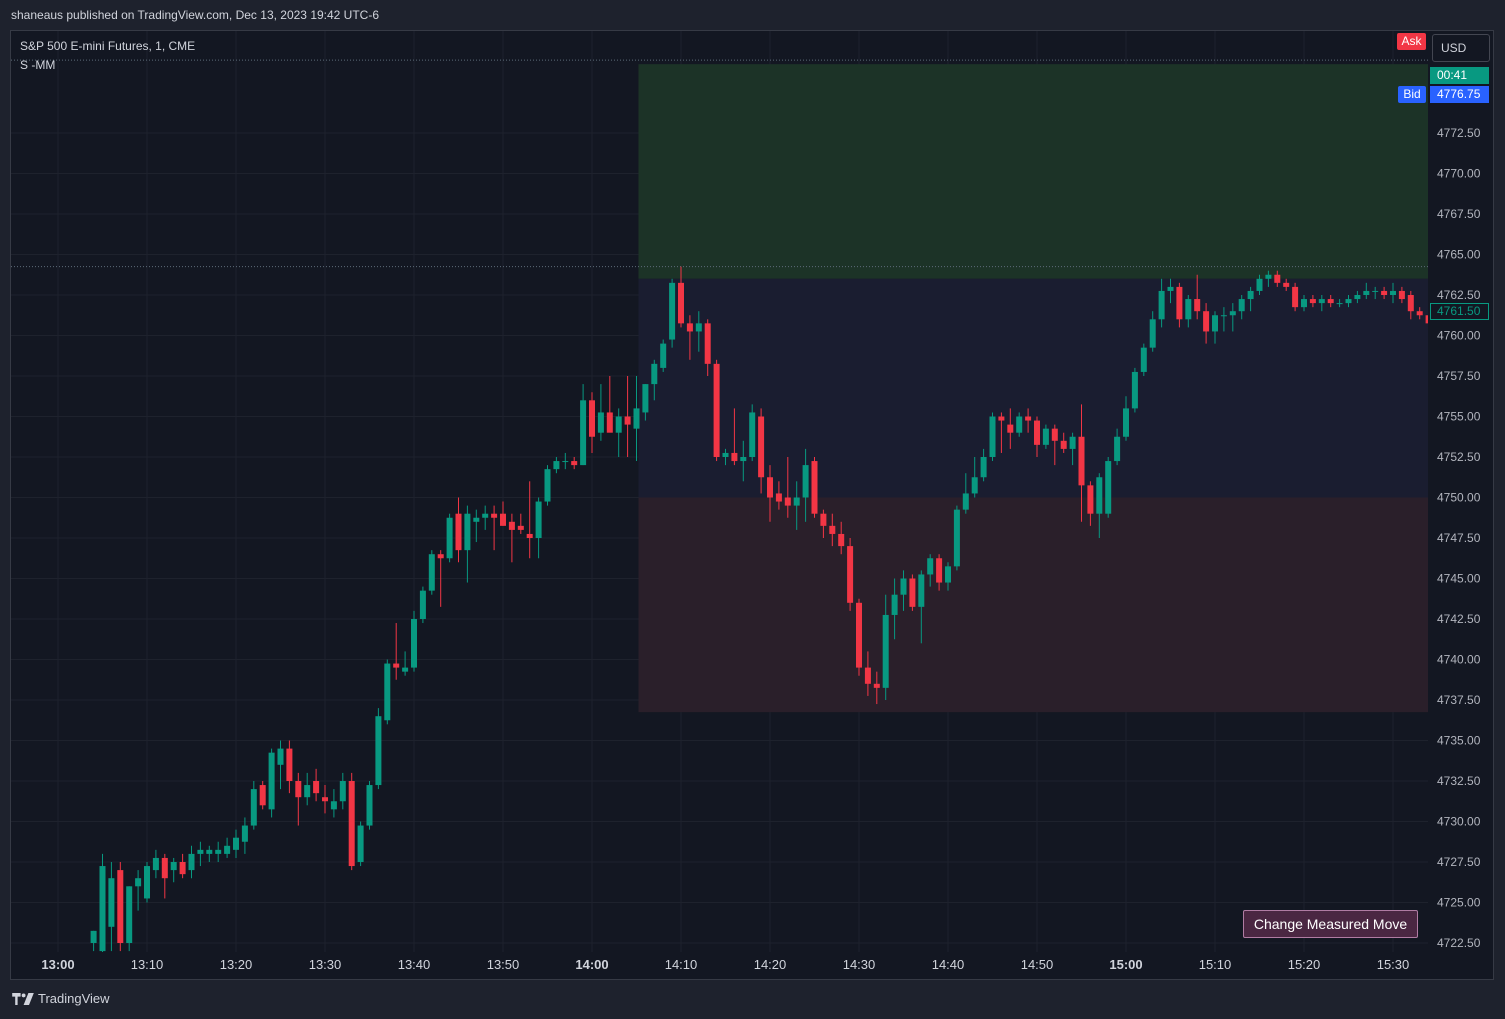  Describe the element at coordinates (591, 964) in the screenshot. I see `x-axis-tick-label: 14:00` at that location.